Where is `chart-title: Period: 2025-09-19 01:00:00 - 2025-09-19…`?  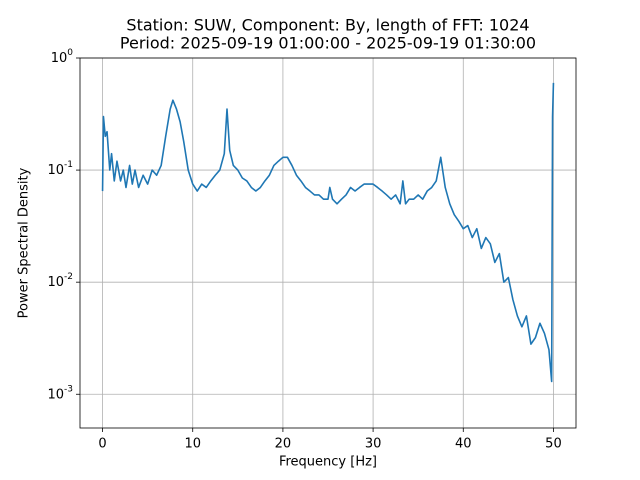 chart-title: Period: 2025-09-19 01:00:00 - 2025-09-19… is located at coordinates (328, 43).